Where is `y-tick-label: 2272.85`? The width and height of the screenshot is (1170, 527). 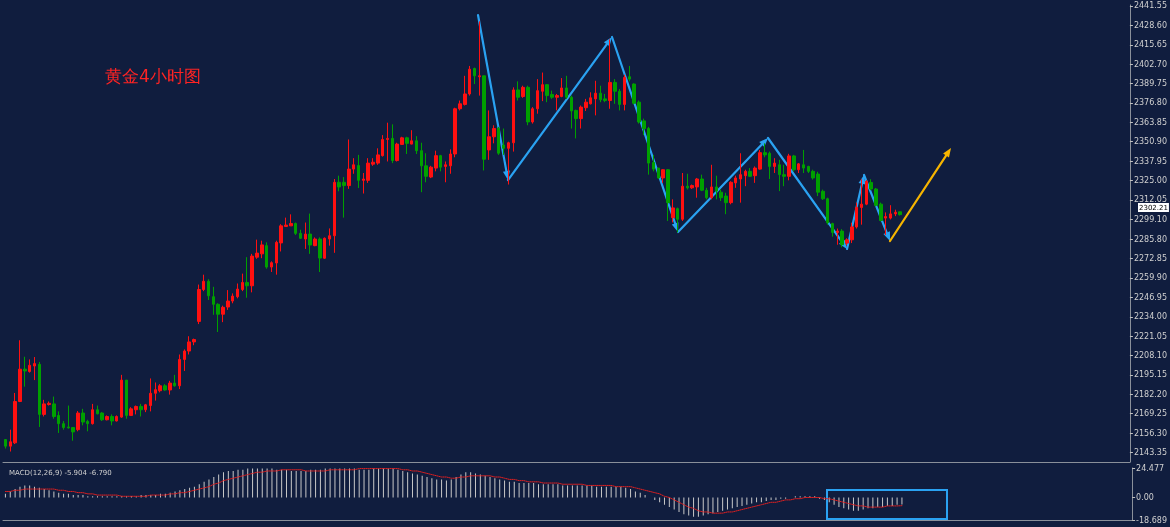 y-tick-label: 2272.85 is located at coordinates (1150, 259).